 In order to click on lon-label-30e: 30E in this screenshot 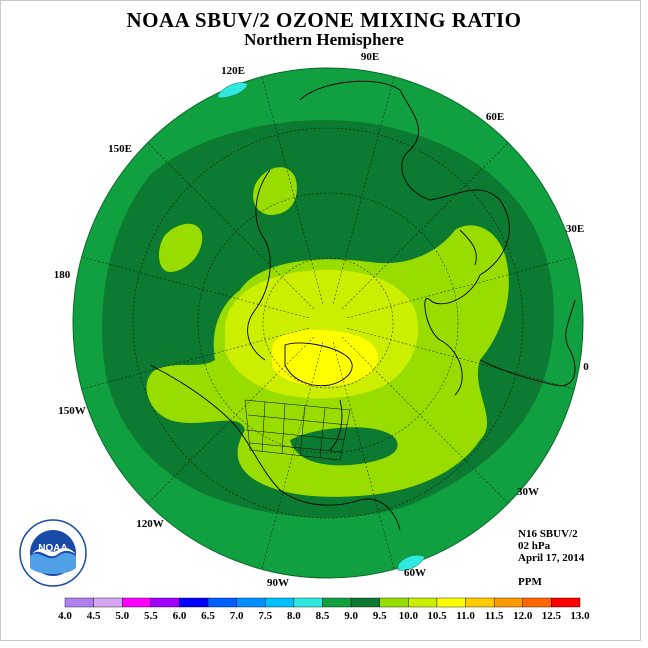, I will do `click(575, 229)`.